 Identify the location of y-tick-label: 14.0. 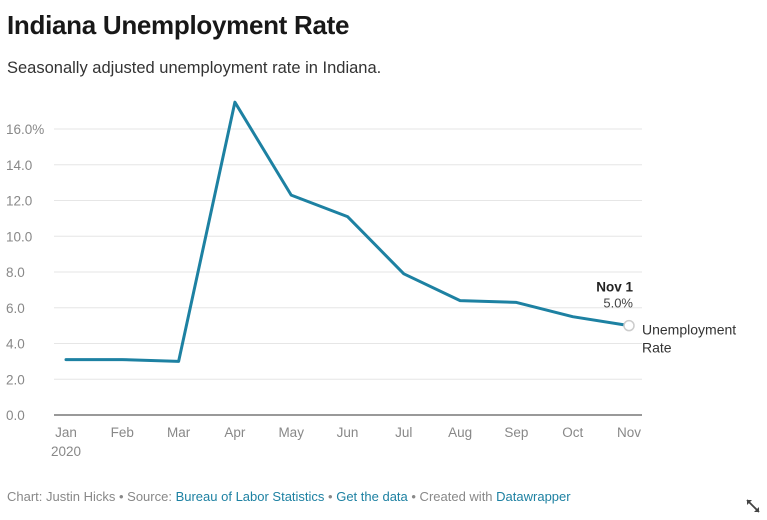
(19, 165).